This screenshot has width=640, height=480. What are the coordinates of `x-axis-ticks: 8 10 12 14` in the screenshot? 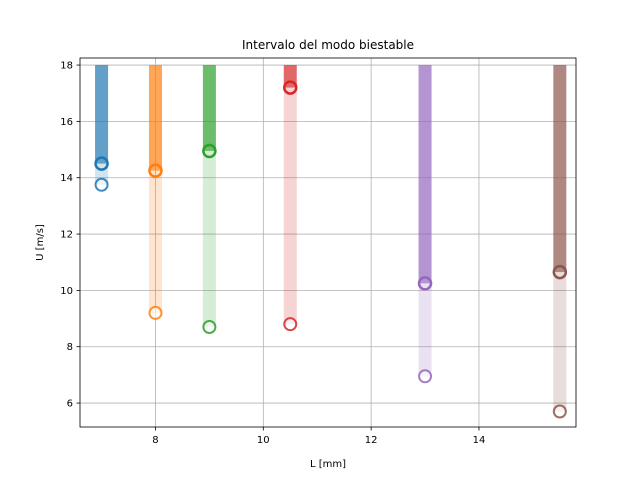 It's located at (318, 436).